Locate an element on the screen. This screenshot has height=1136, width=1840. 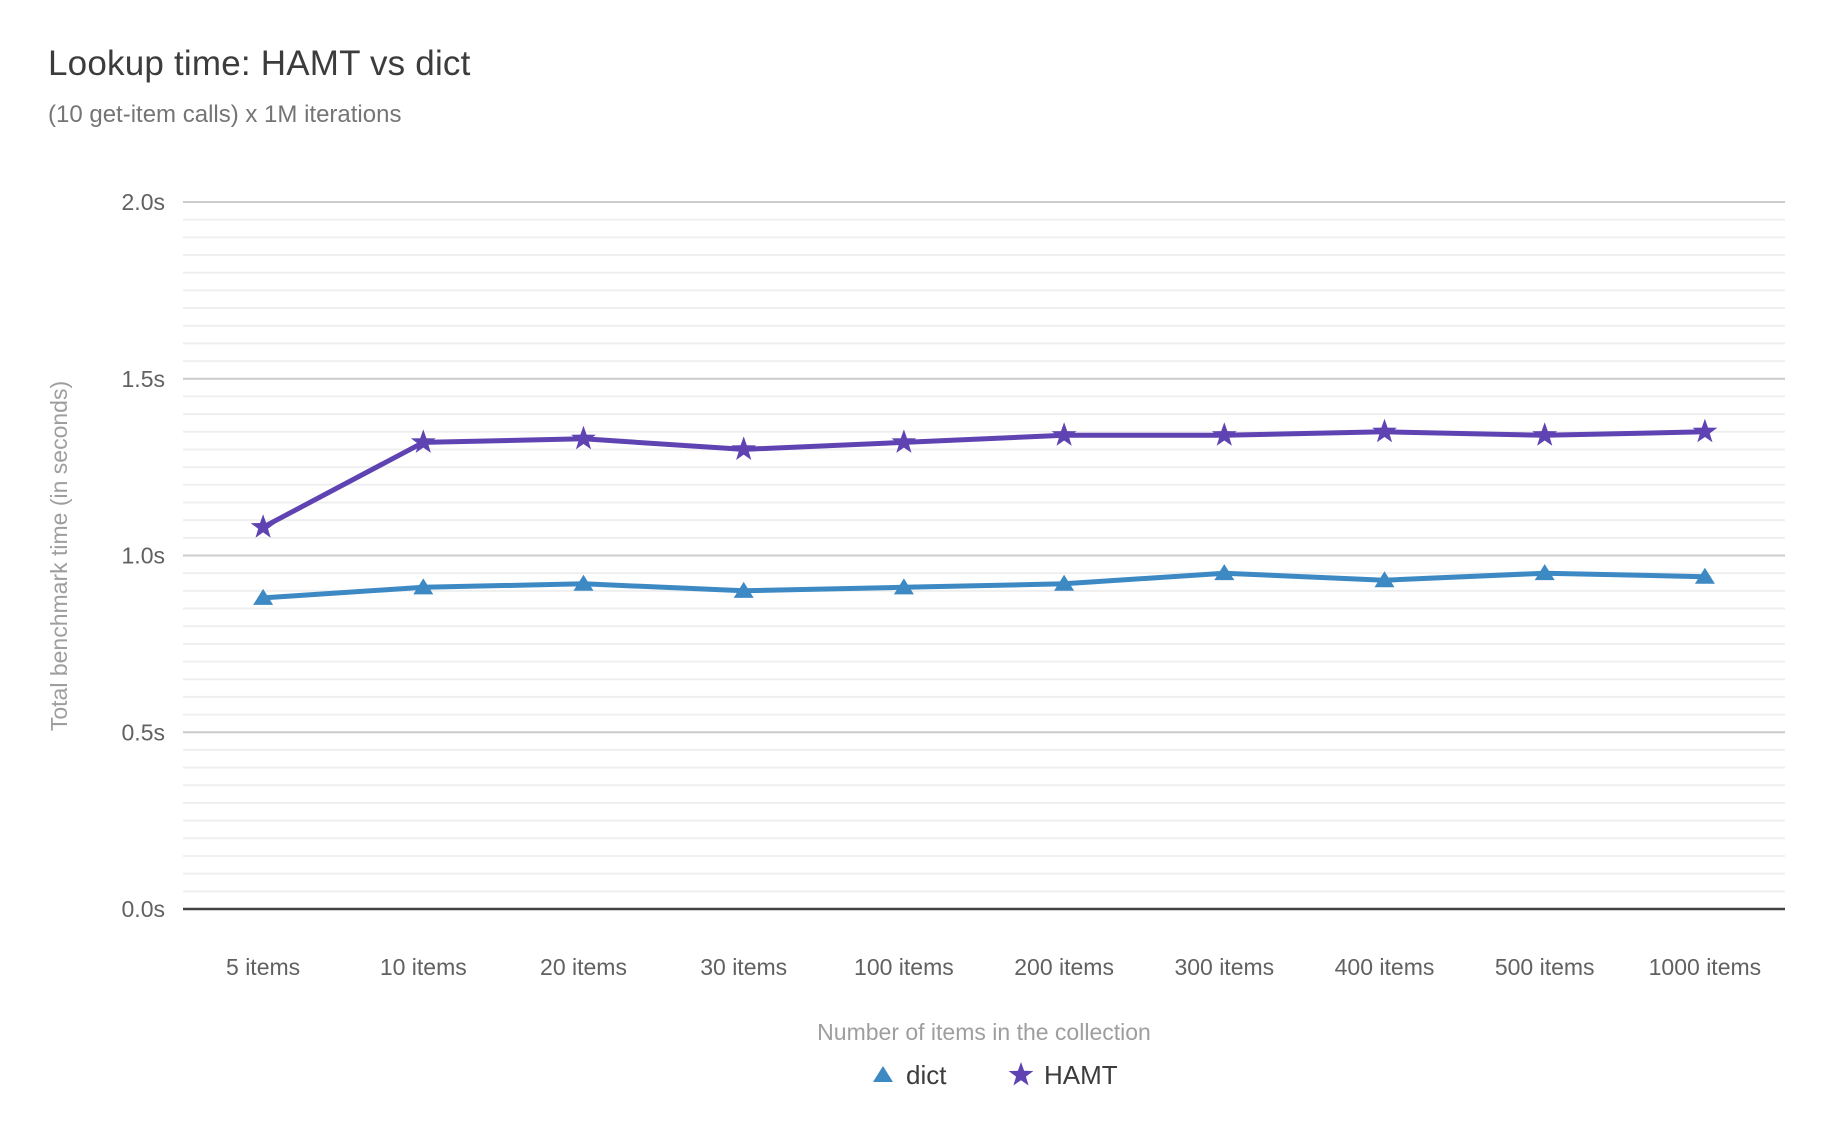
chart-subtitle: (10 get-item calls) x 1M iterations is located at coordinates (225, 114).